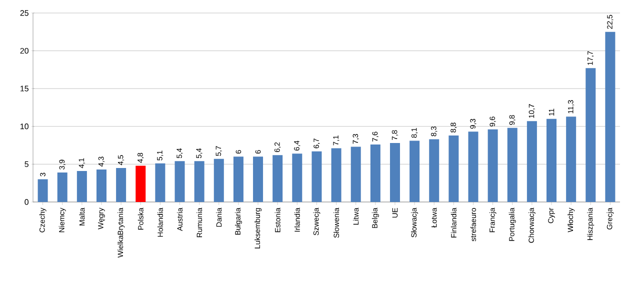 The width and height of the screenshot is (640, 305). Describe the element at coordinates (24, 13) in the screenshot. I see `y-tick-label: 25` at that location.